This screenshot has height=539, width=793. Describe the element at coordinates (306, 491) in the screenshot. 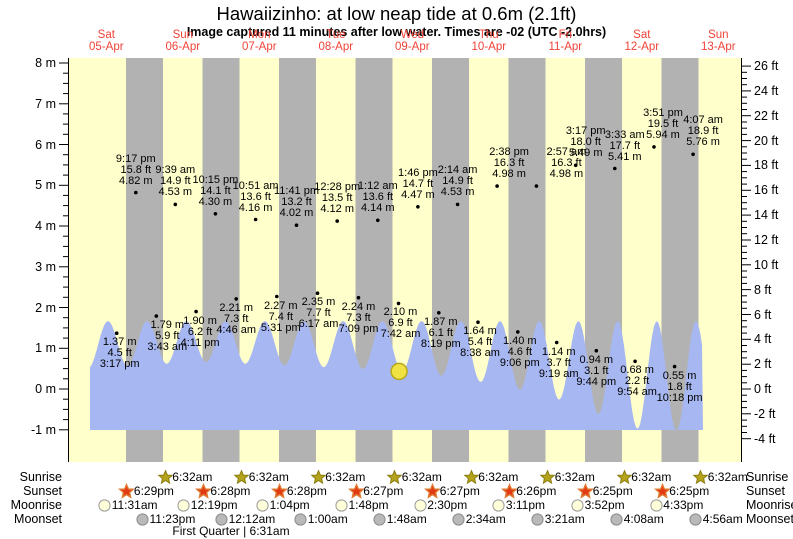

I see `sunset-time: 6:28pm` at that location.